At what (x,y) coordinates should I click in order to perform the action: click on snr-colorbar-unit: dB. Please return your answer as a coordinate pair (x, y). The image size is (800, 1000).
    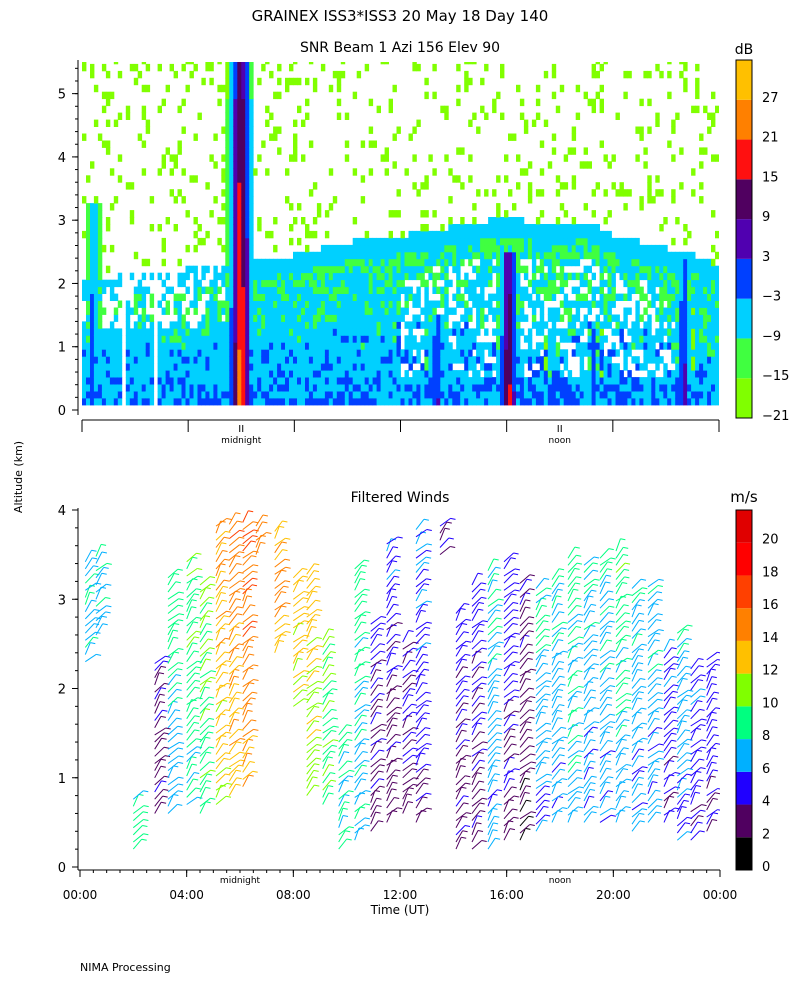
    Looking at the image, I should click on (744, 50).